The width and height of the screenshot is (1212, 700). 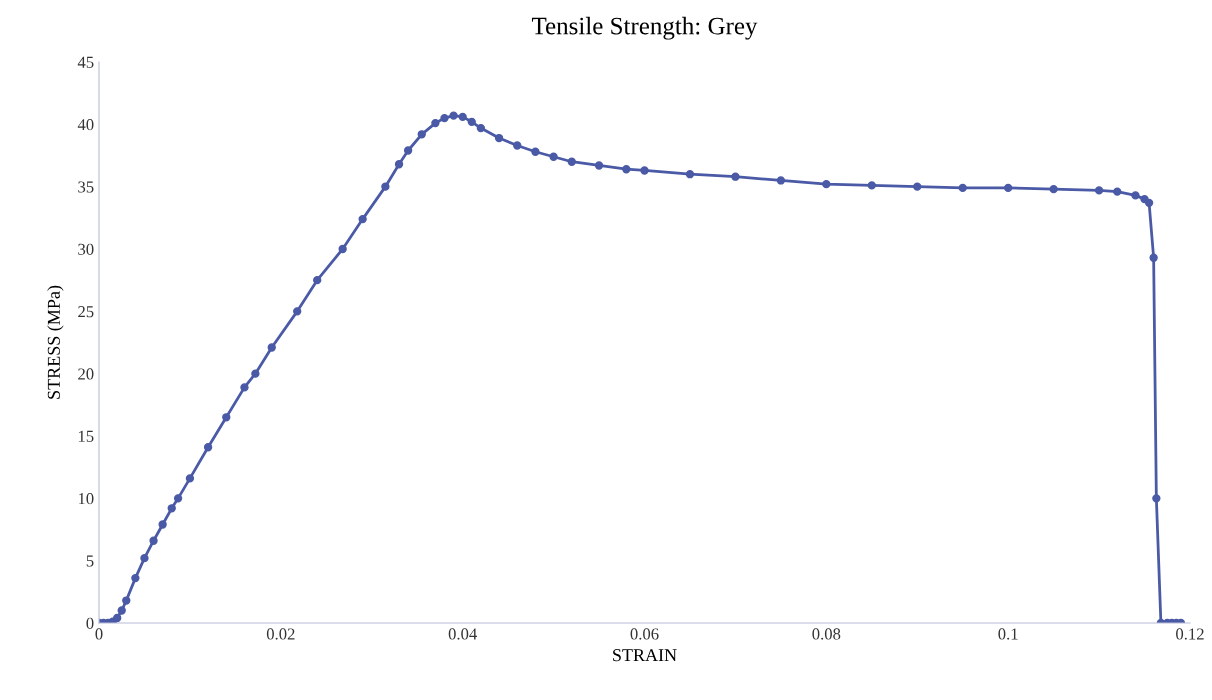 I want to click on y-tick-label: 15, so click(x=86, y=436).